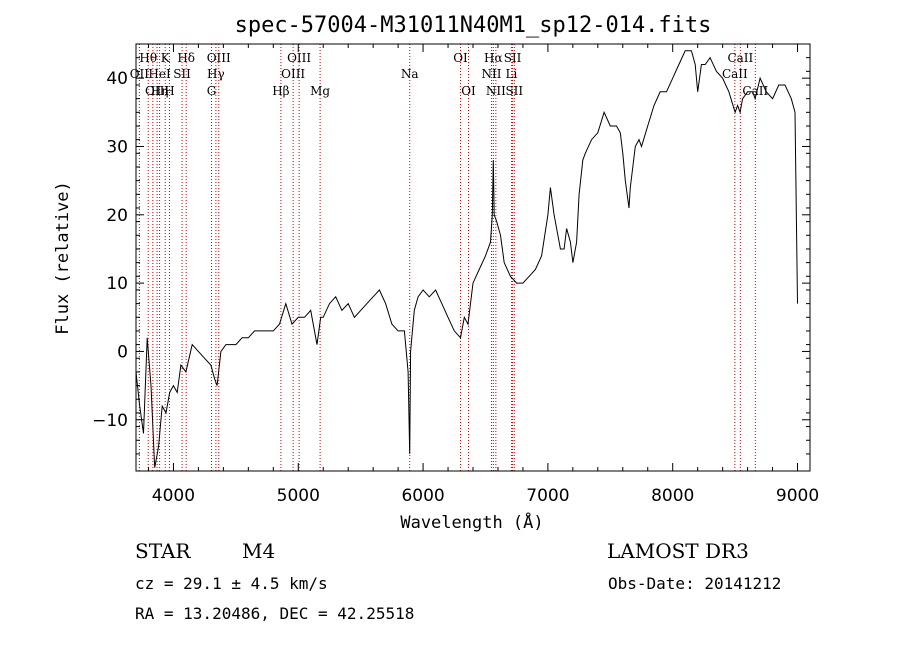  What do you see at coordinates (298, 496) in the screenshot?
I see `x-tick-label-1: 5000` at bounding box center [298, 496].